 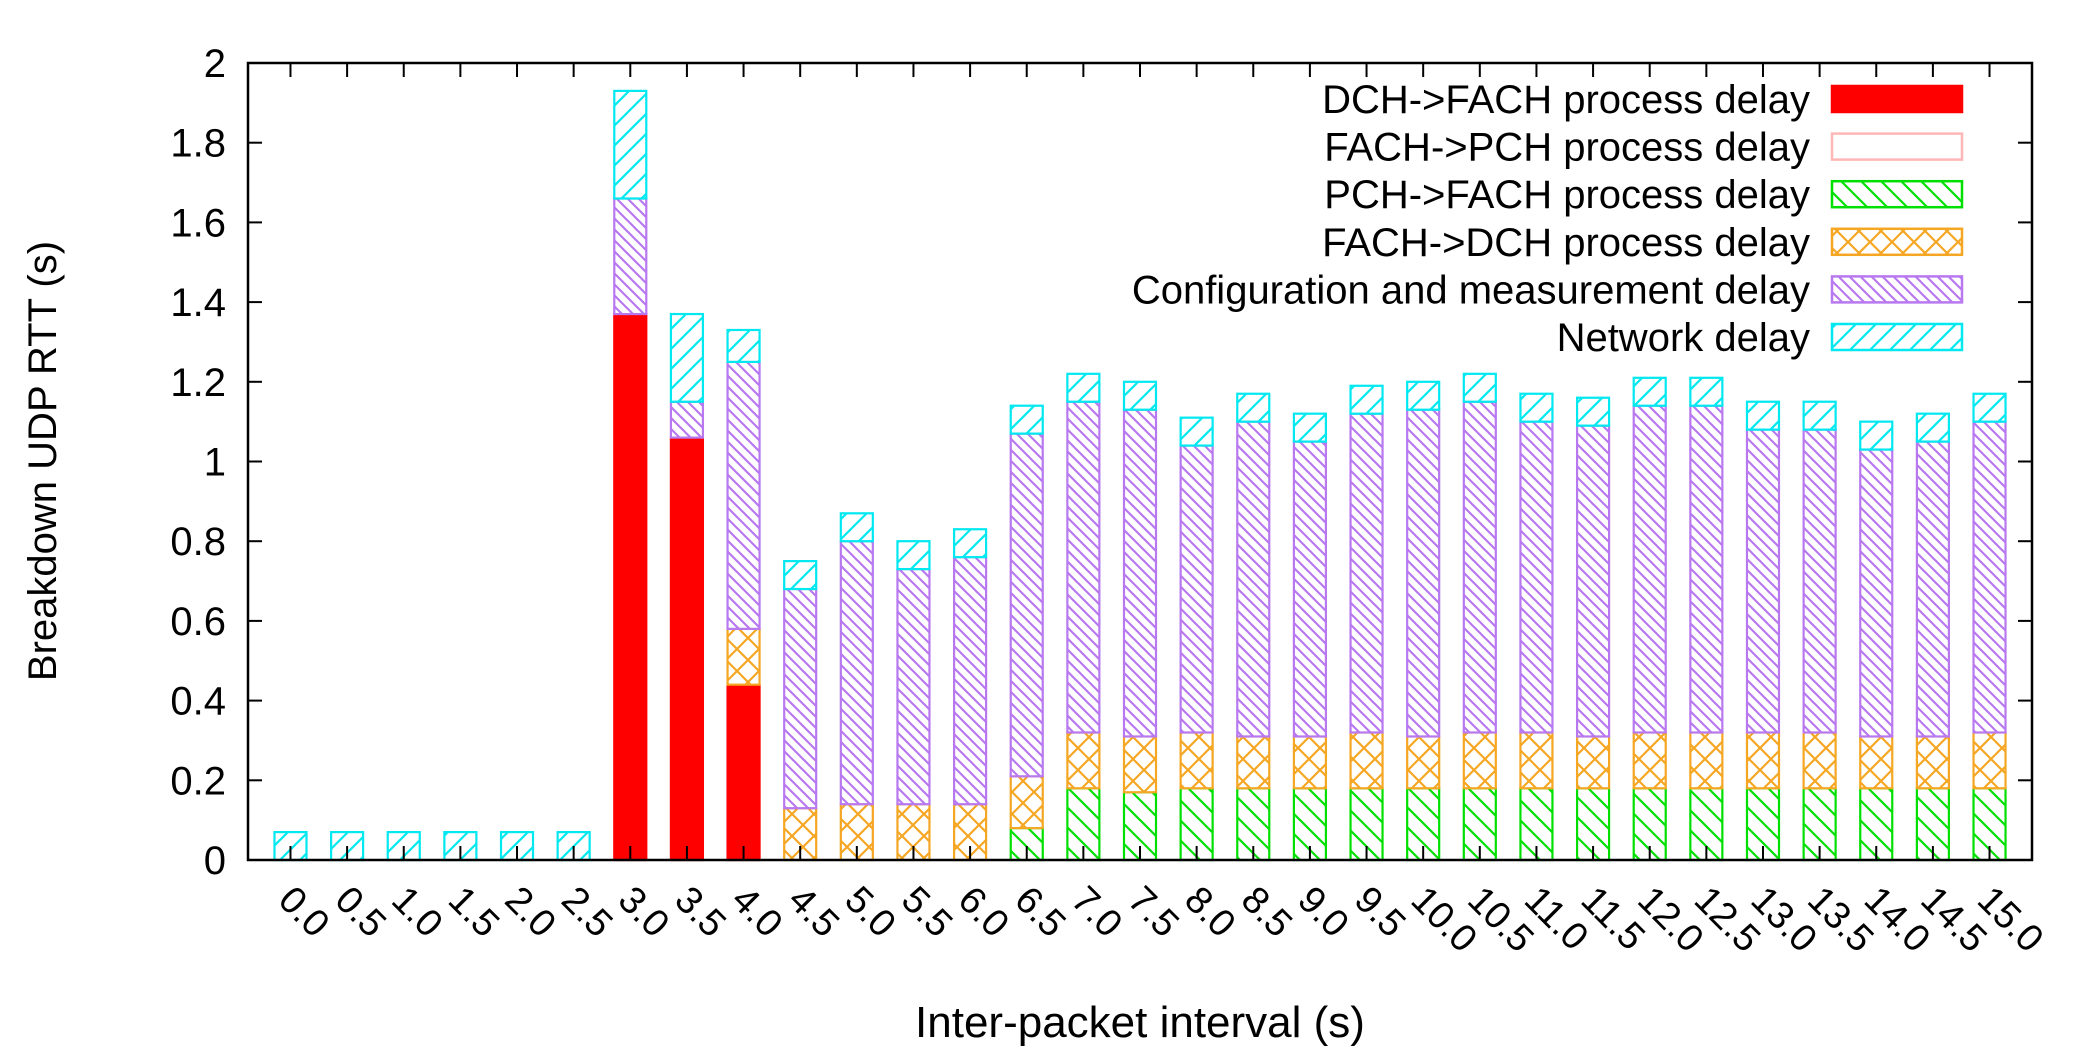 I want to click on y-tick-label: 1.2, so click(x=198, y=383).